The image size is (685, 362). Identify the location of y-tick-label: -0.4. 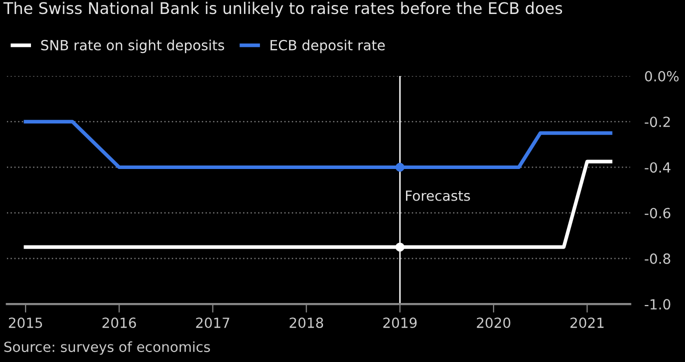
(657, 167).